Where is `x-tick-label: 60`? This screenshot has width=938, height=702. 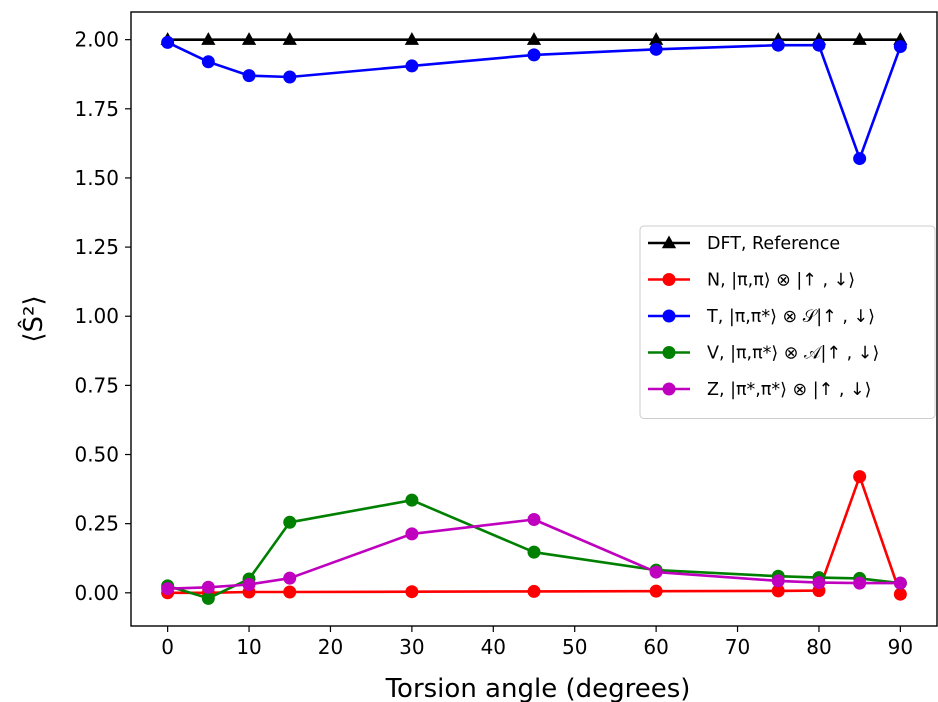
x-tick-label: 60 is located at coordinates (655, 647).